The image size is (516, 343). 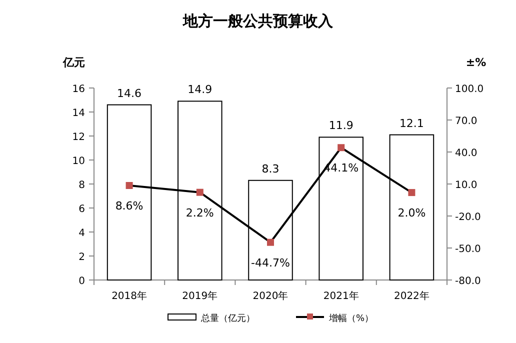 I want to click on y2-tick-label: 40.0, so click(x=466, y=153).